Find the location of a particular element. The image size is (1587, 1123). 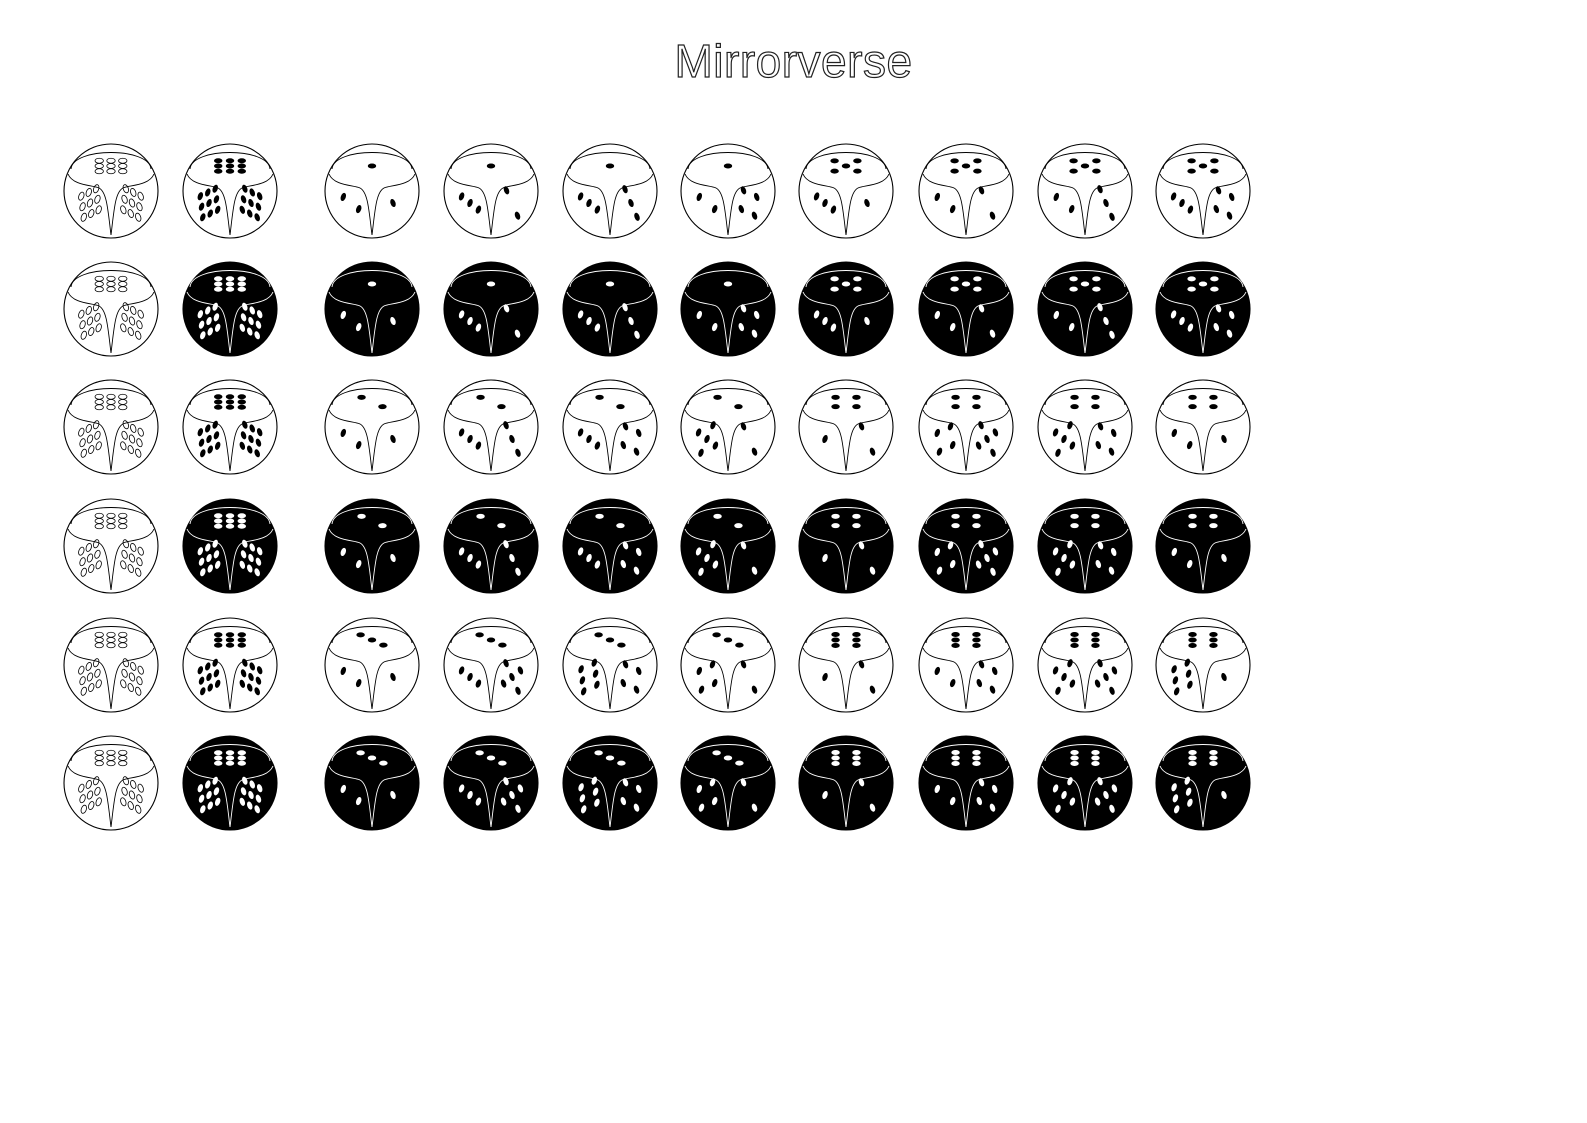

template-die-white is located at coordinates (230, 191).